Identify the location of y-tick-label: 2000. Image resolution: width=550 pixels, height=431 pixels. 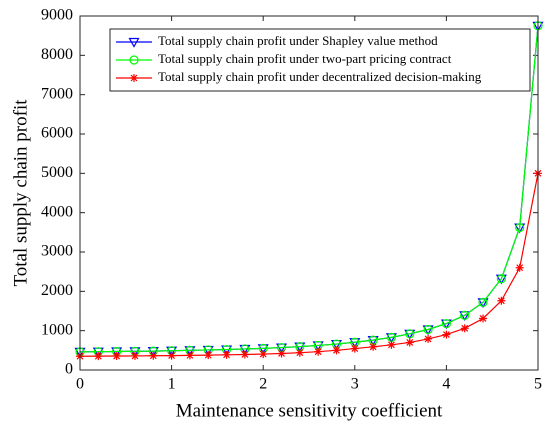
(57, 290).